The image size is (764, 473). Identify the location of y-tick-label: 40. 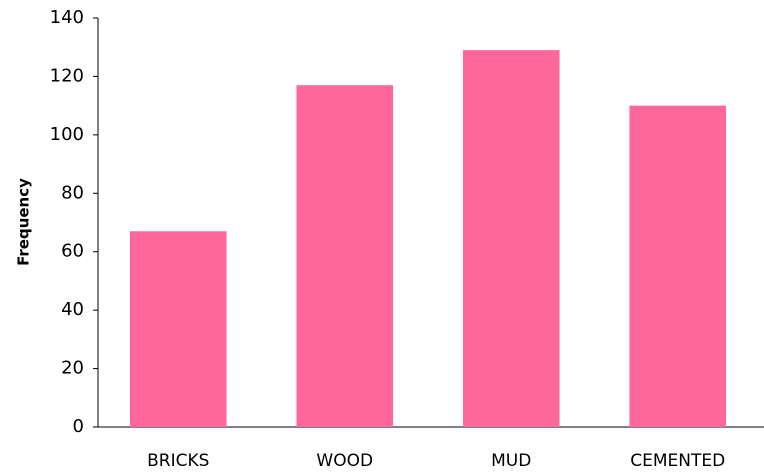
(72, 309).